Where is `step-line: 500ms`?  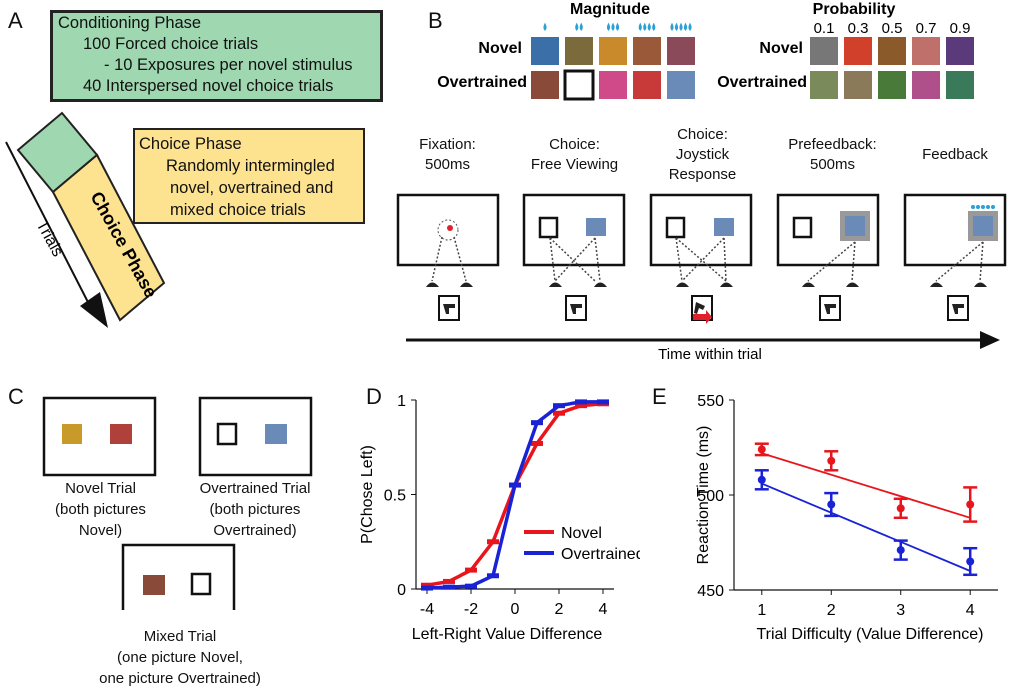 step-line: 500ms is located at coordinates (832, 164).